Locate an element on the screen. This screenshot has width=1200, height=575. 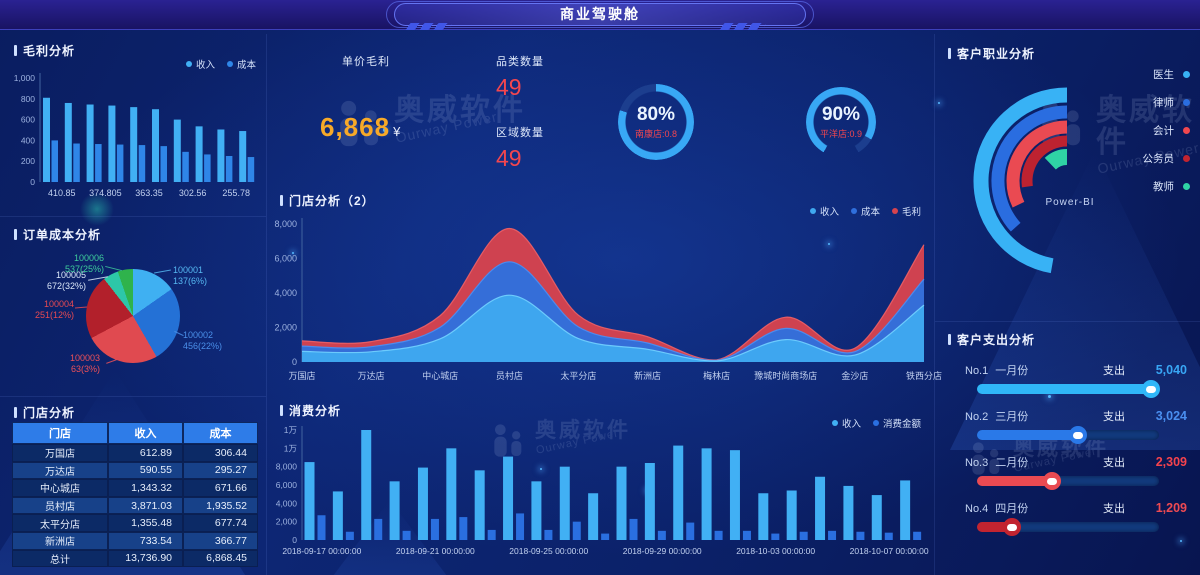
table-header-cell: 成本 is located at coordinates (220, 433).